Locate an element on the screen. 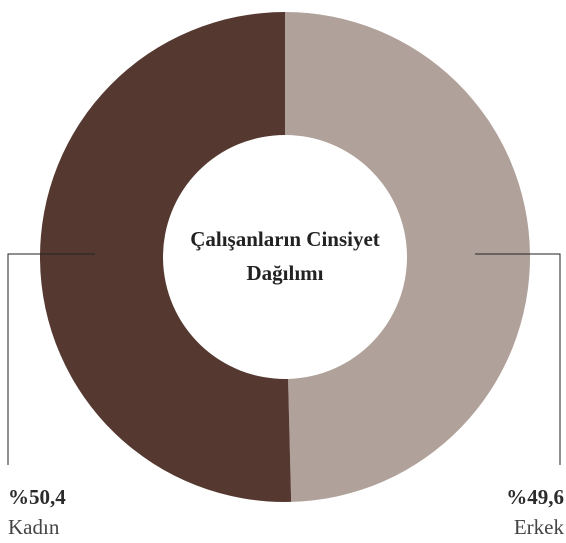  category-label: Kadın is located at coordinates (34, 527).